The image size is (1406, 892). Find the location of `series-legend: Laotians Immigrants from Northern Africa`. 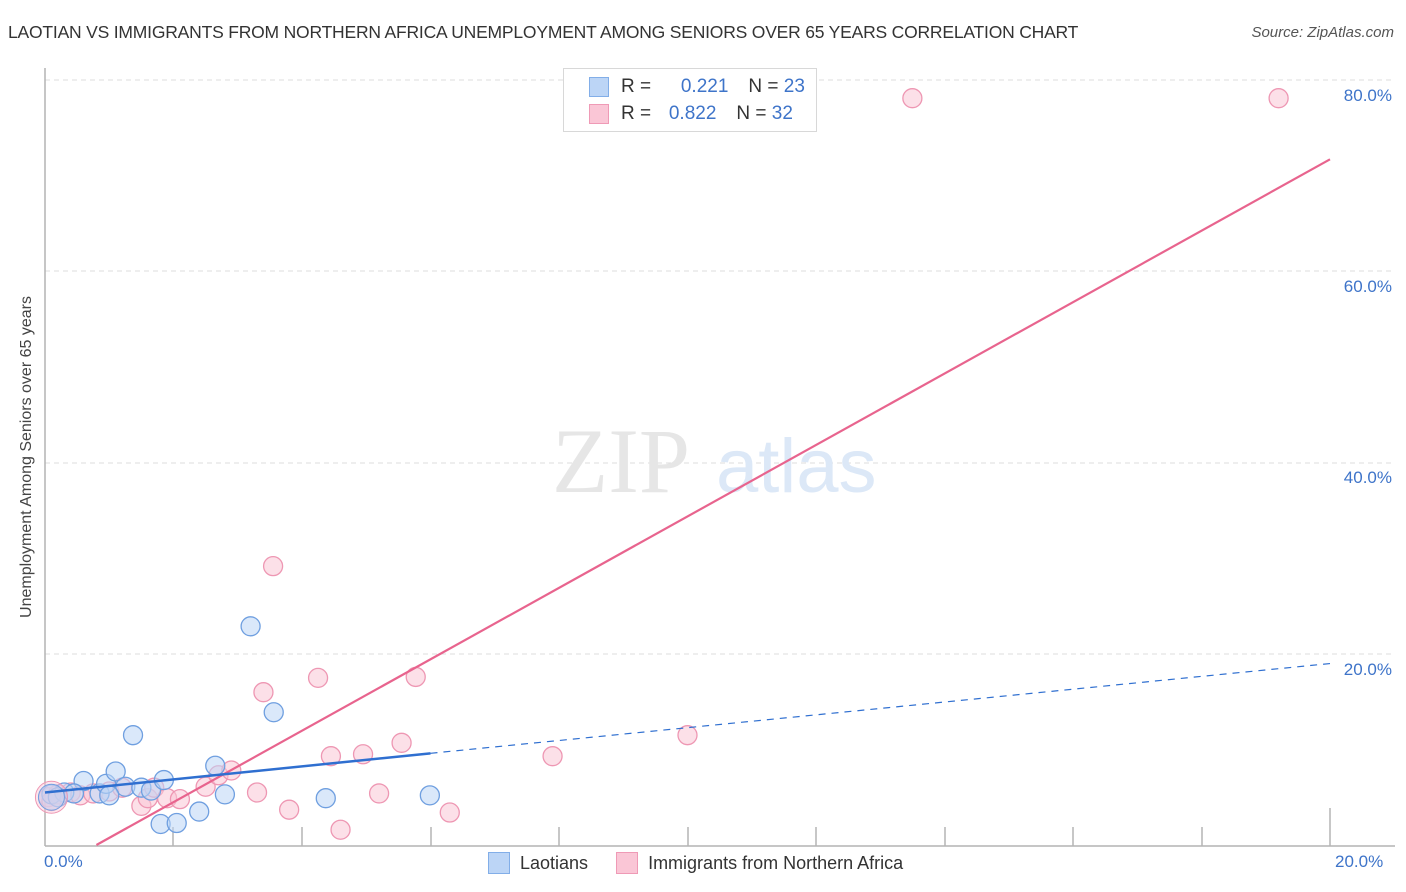

series-legend: Laotians Immigrants from Northern Africa is located at coordinates (709, 863).